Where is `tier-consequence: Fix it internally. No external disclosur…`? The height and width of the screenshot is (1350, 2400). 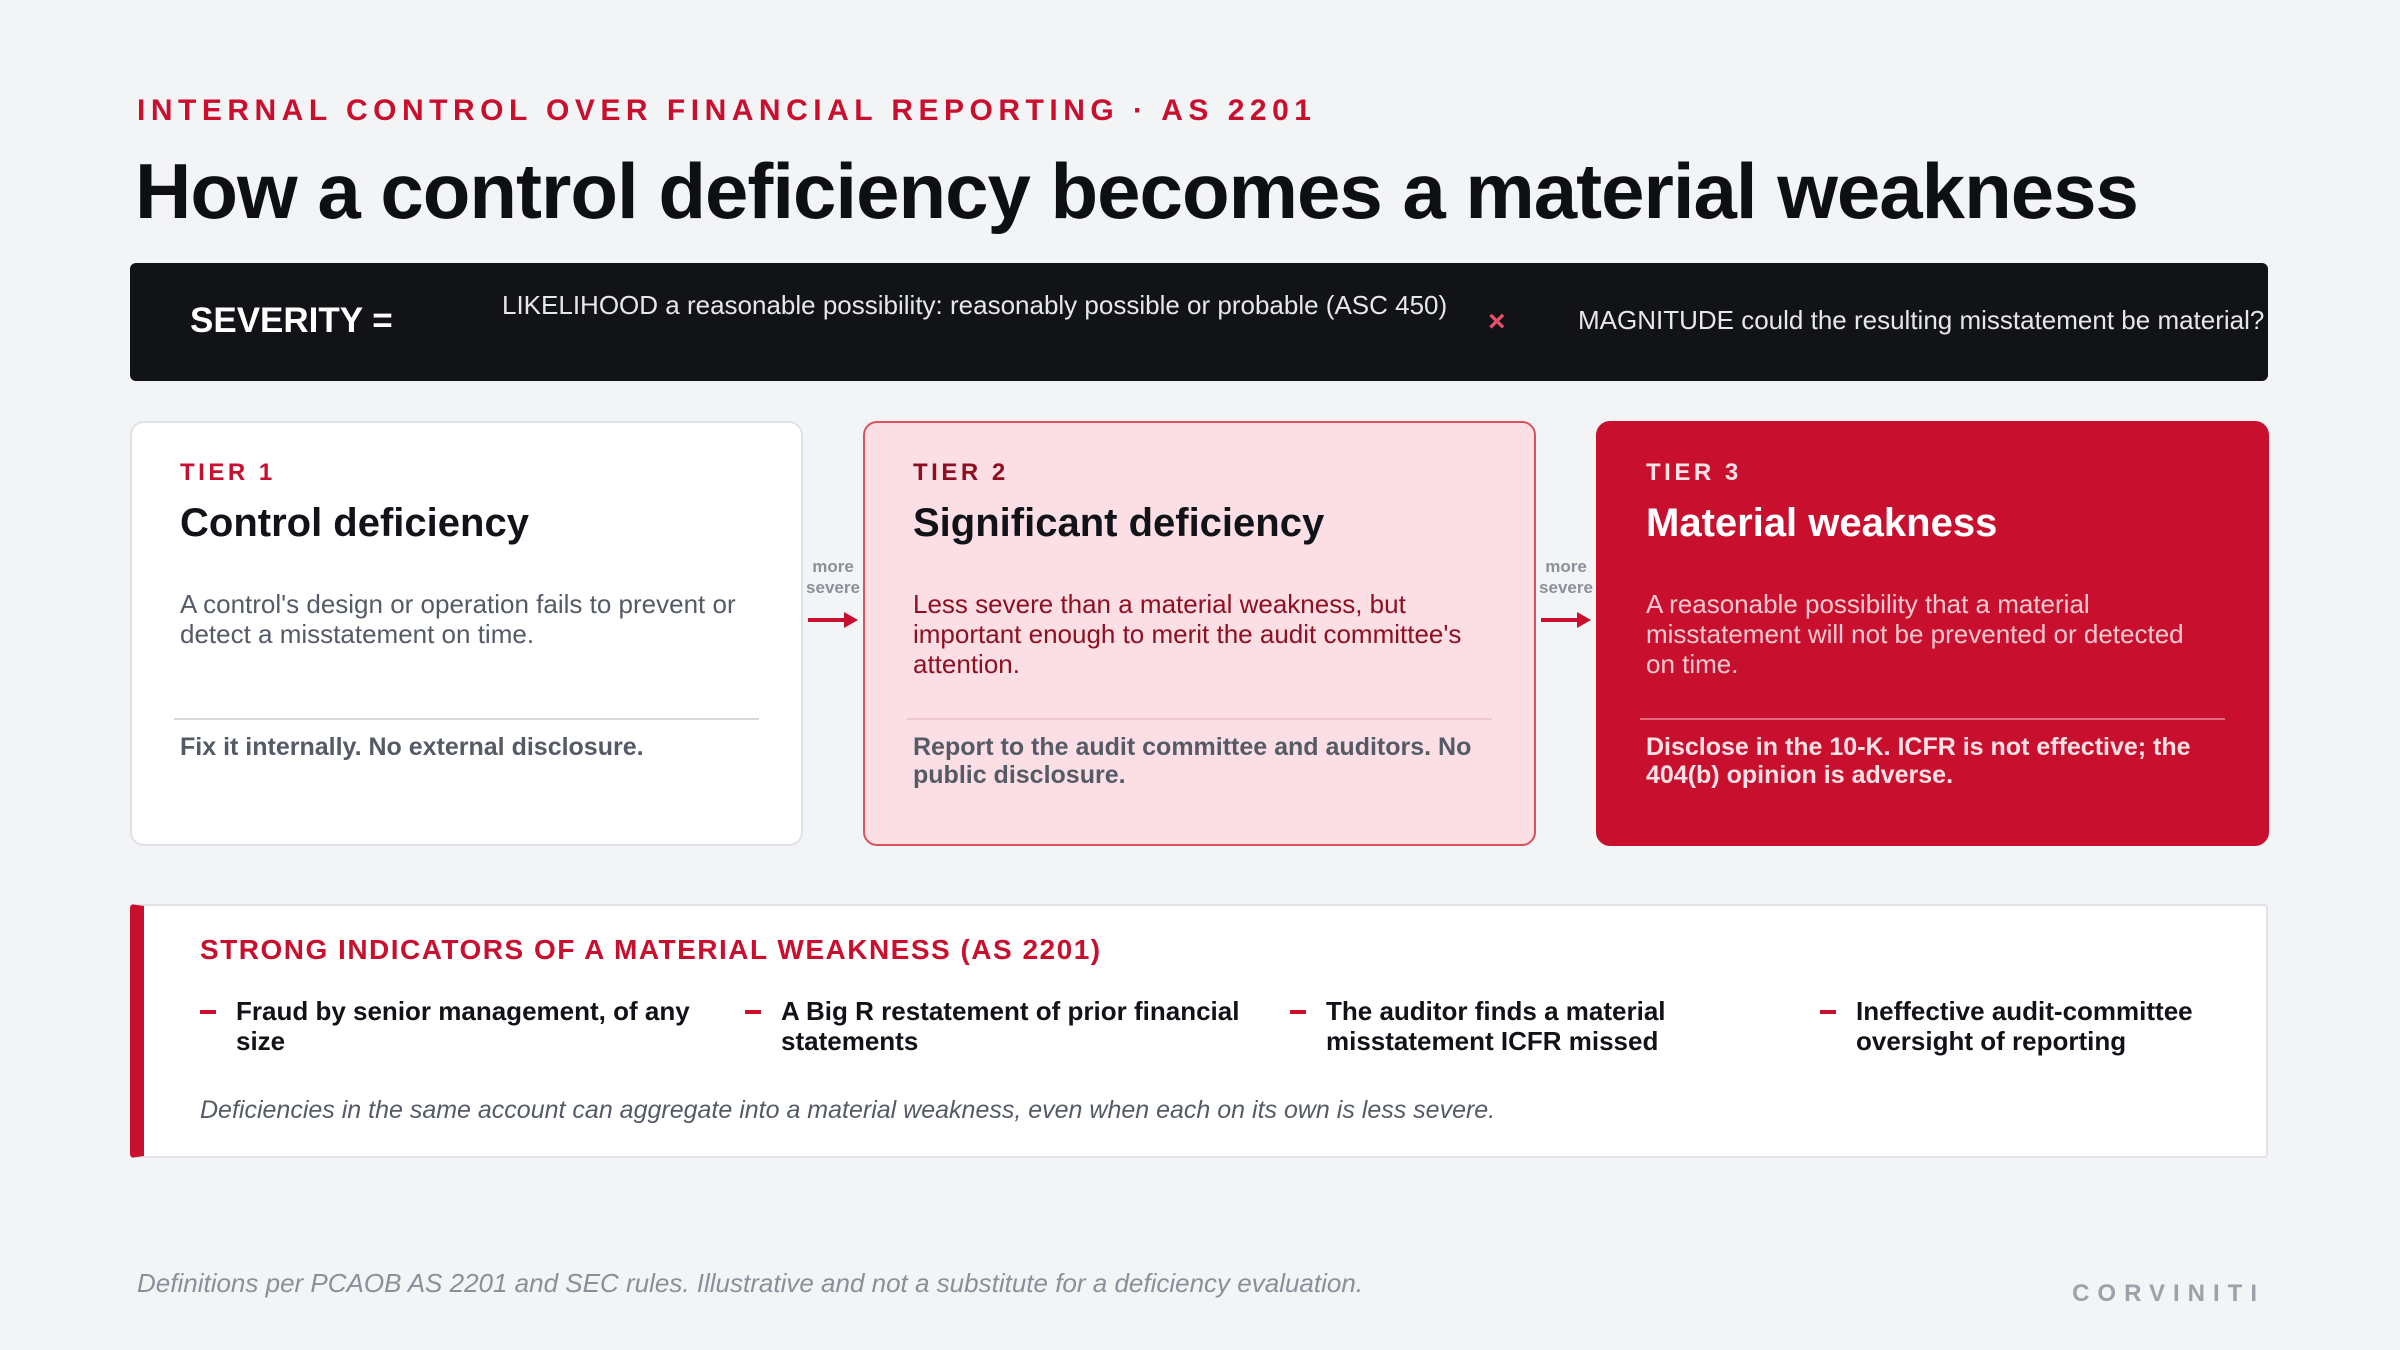 tier-consequence: Fix it internally. No external disclosur… is located at coordinates (412, 747).